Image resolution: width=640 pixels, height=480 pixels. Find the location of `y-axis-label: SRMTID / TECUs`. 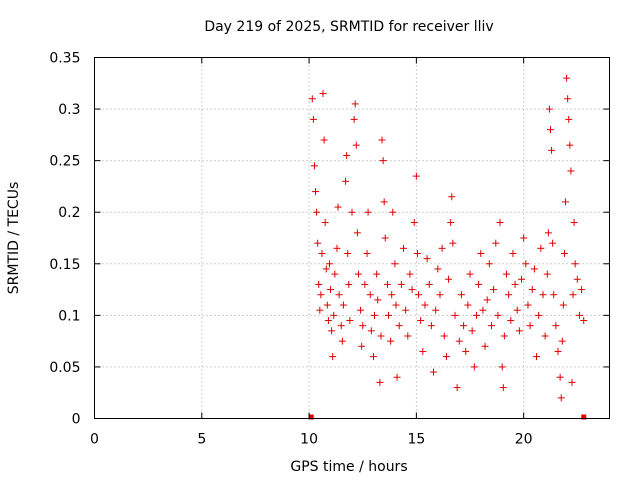

y-axis-label: SRMTID / TECUs is located at coordinates (14, 238).